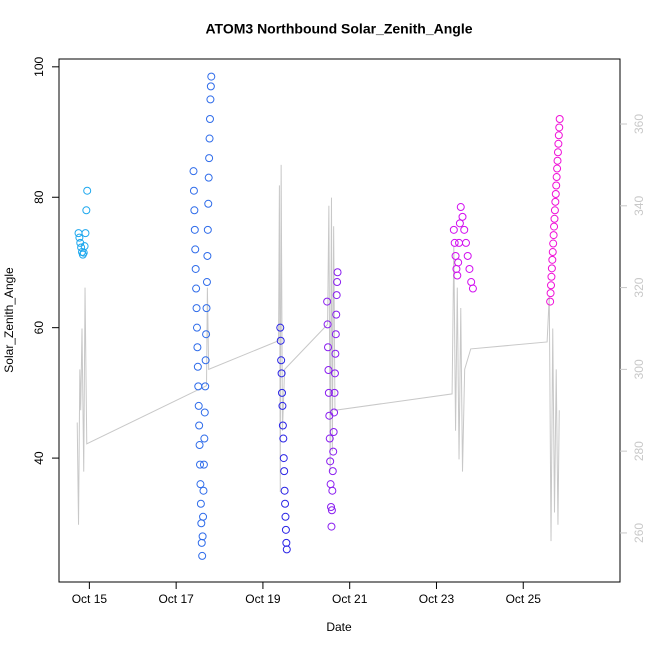 This screenshot has width=650, height=650. I want to click on x-tick-label: Oct 21, so click(350, 599).